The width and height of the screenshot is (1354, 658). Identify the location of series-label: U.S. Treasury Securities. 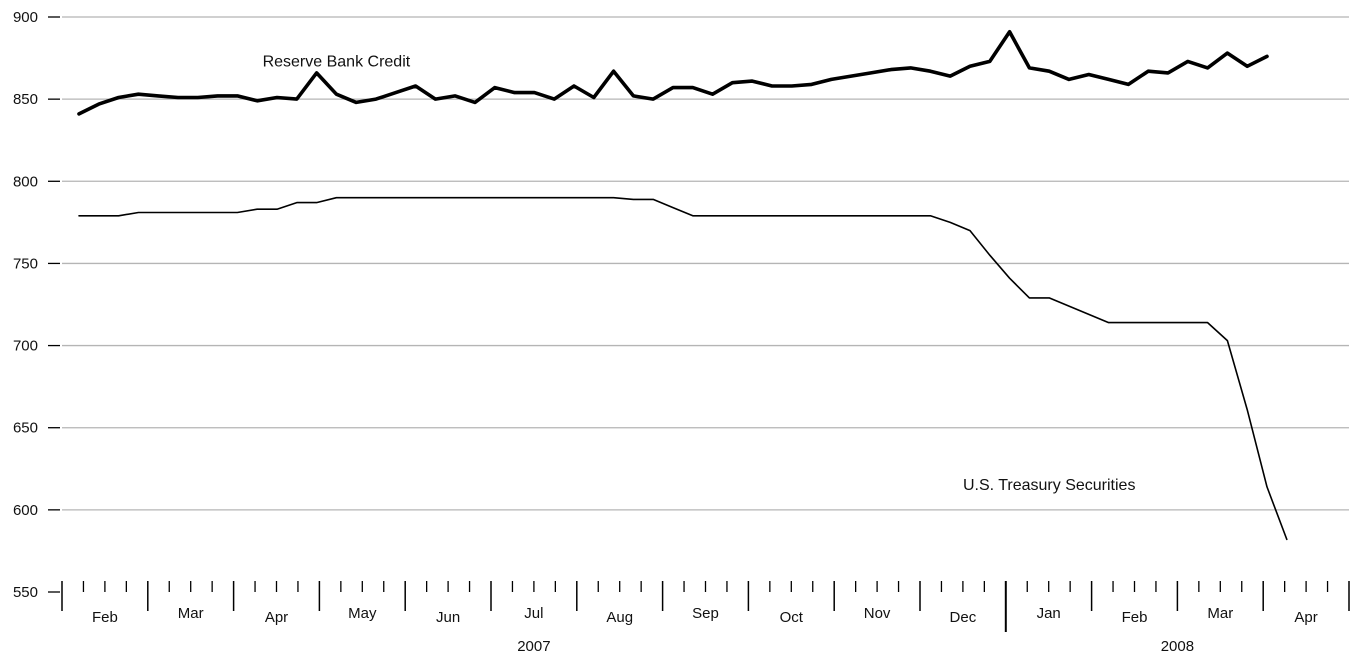
(1049, 485).